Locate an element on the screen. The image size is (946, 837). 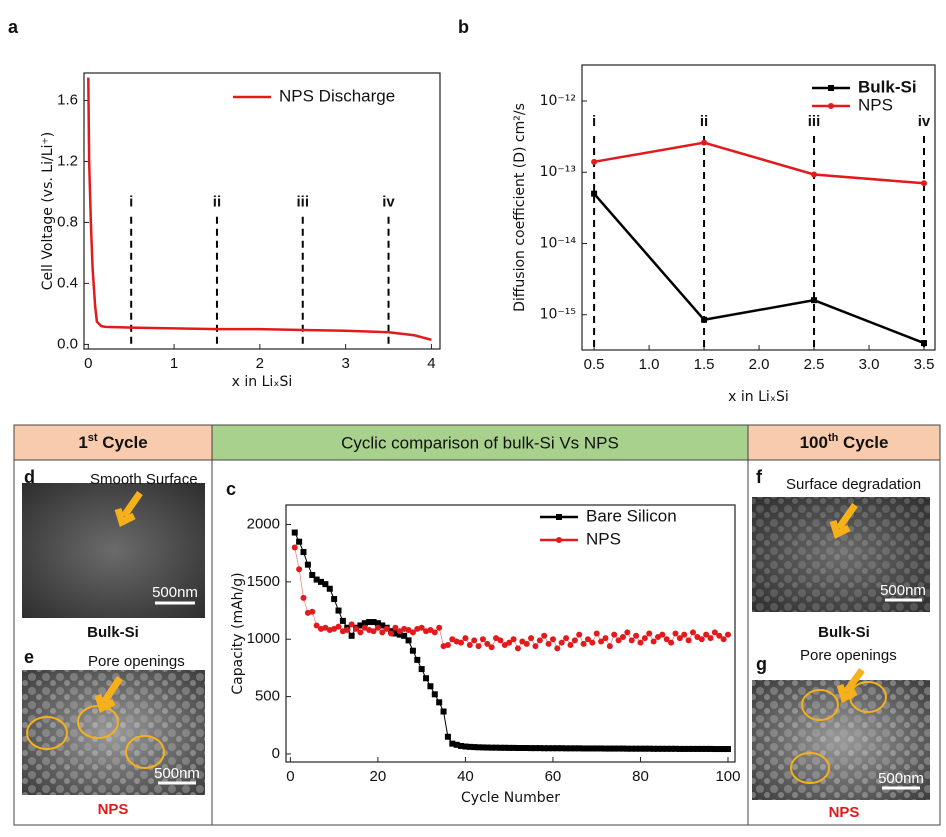
x-tick-label: 3.0 is located at coordinates (869, 364).